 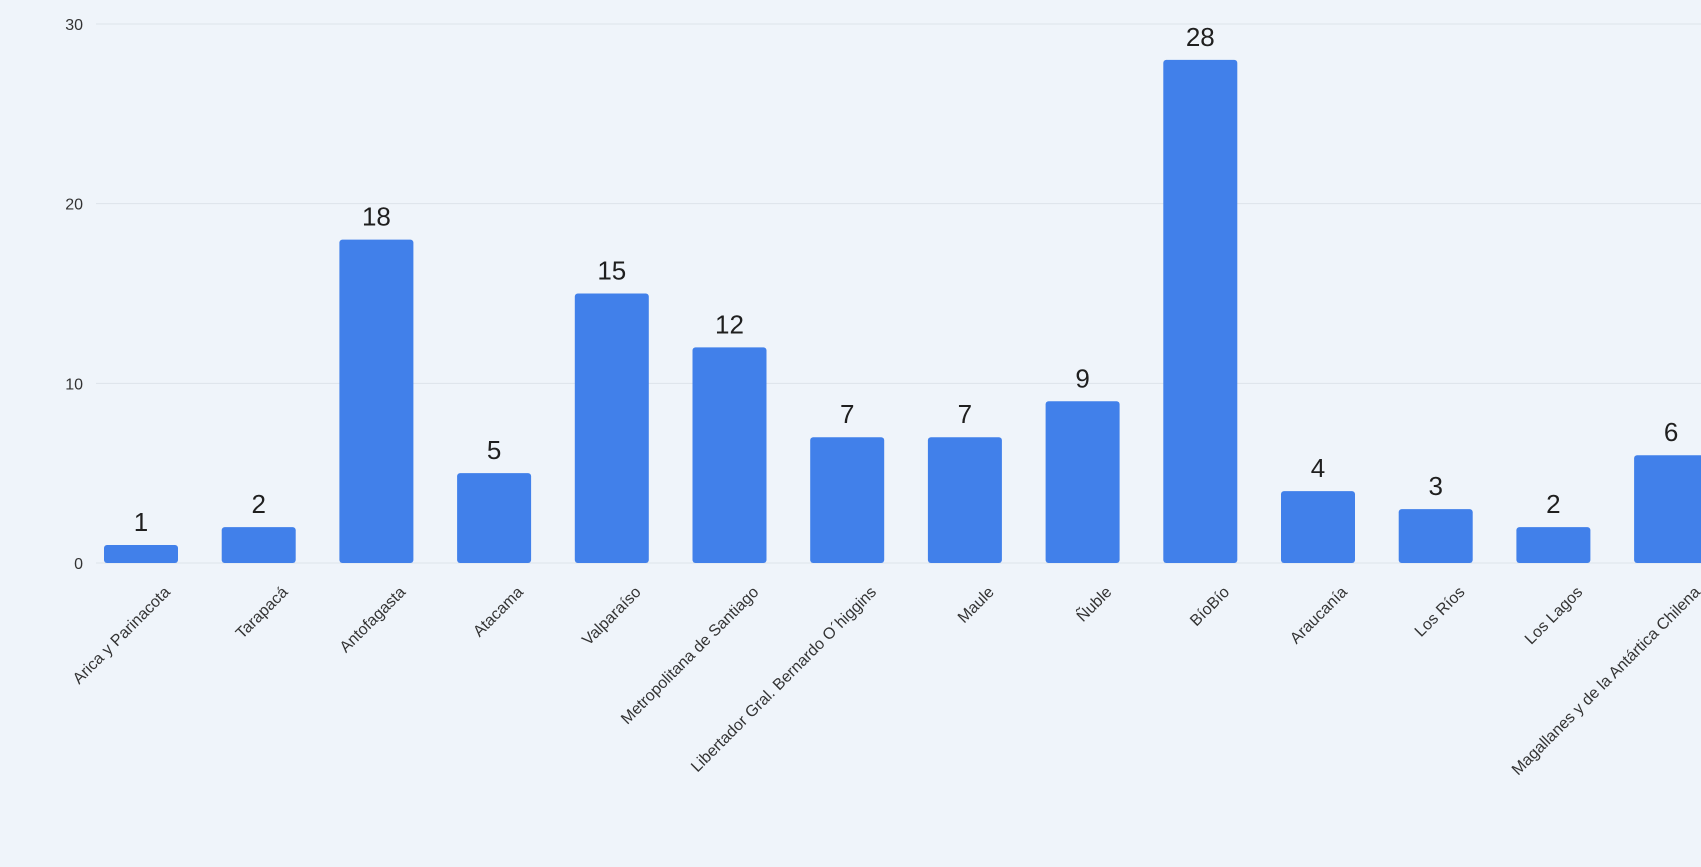 I want to click on category-label: Magallanes y de la Antártica Chilena, so click(x=1605, y=681).